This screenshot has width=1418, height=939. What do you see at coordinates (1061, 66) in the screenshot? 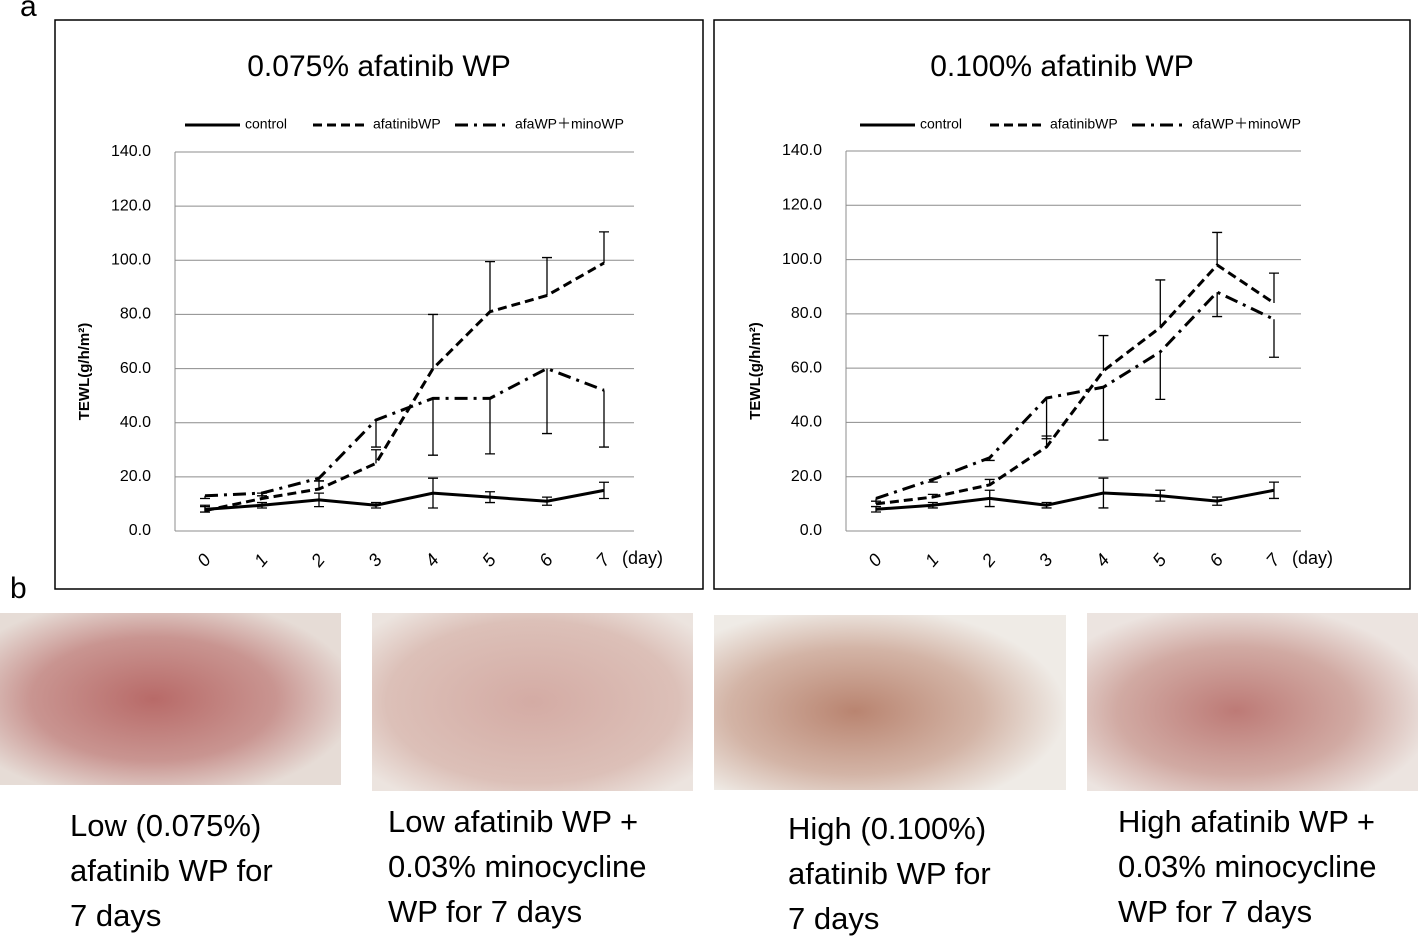
I see `chart-title: 0.100% afatinib WP` at bounding box center [1061, 66].